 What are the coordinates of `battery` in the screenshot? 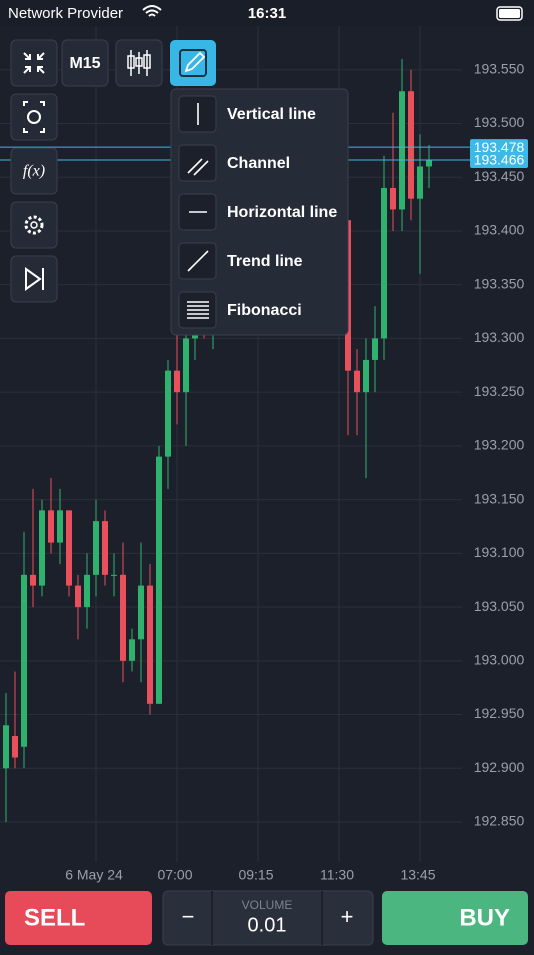 It's located at (509, 13).